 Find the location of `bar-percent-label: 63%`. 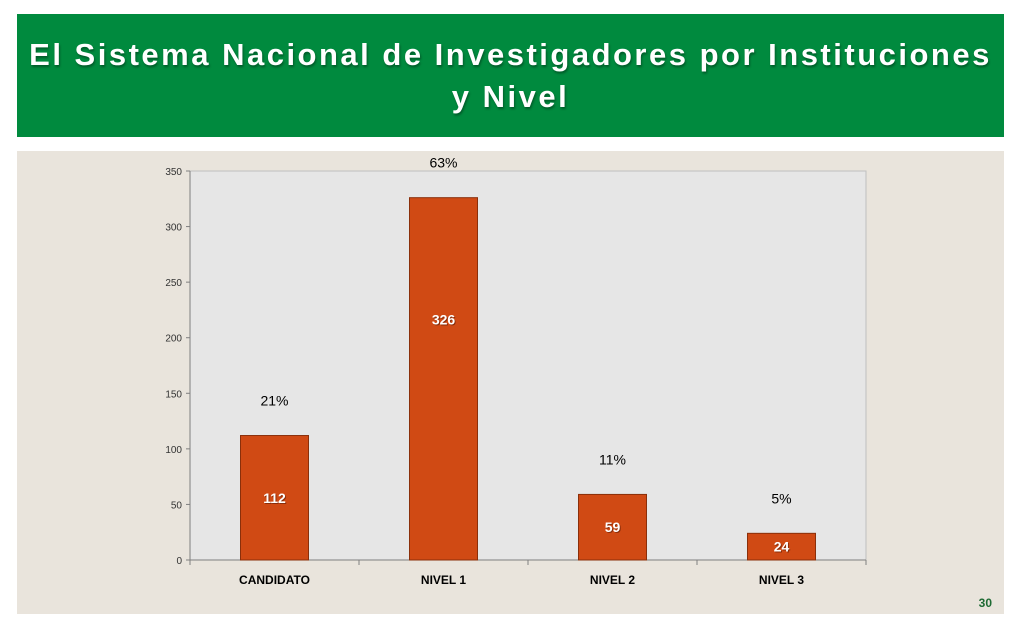

bar-percent-label: 63% is located at coordinates (443, 163).